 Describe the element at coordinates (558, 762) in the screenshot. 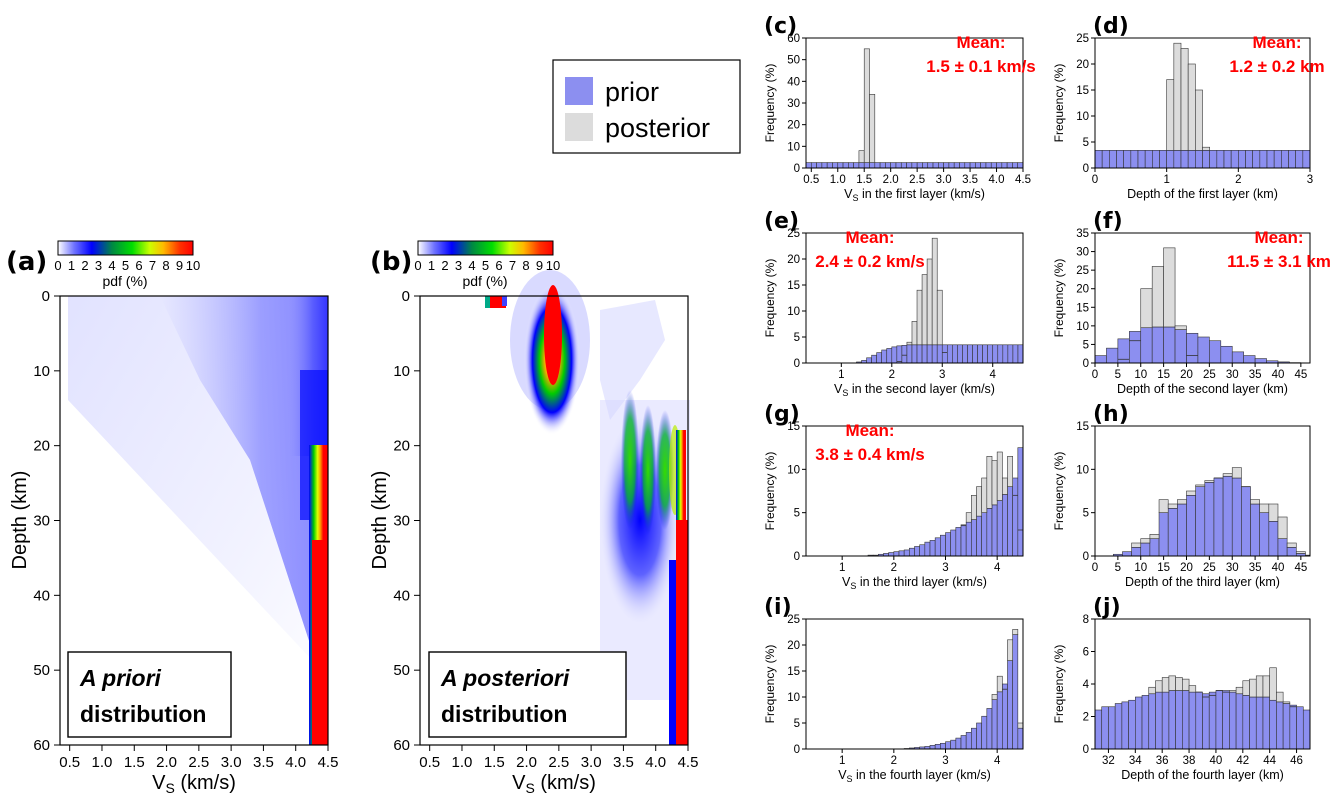

I see `x-tick-label: 2.5` at that location.